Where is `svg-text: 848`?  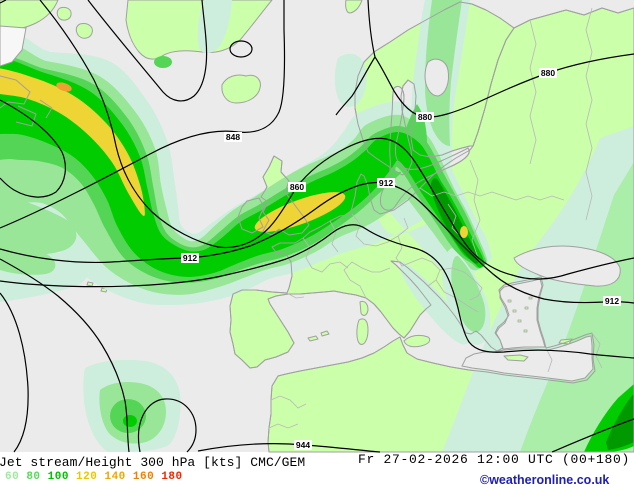
svg-text: 848 is located at coordinates (233, 137).